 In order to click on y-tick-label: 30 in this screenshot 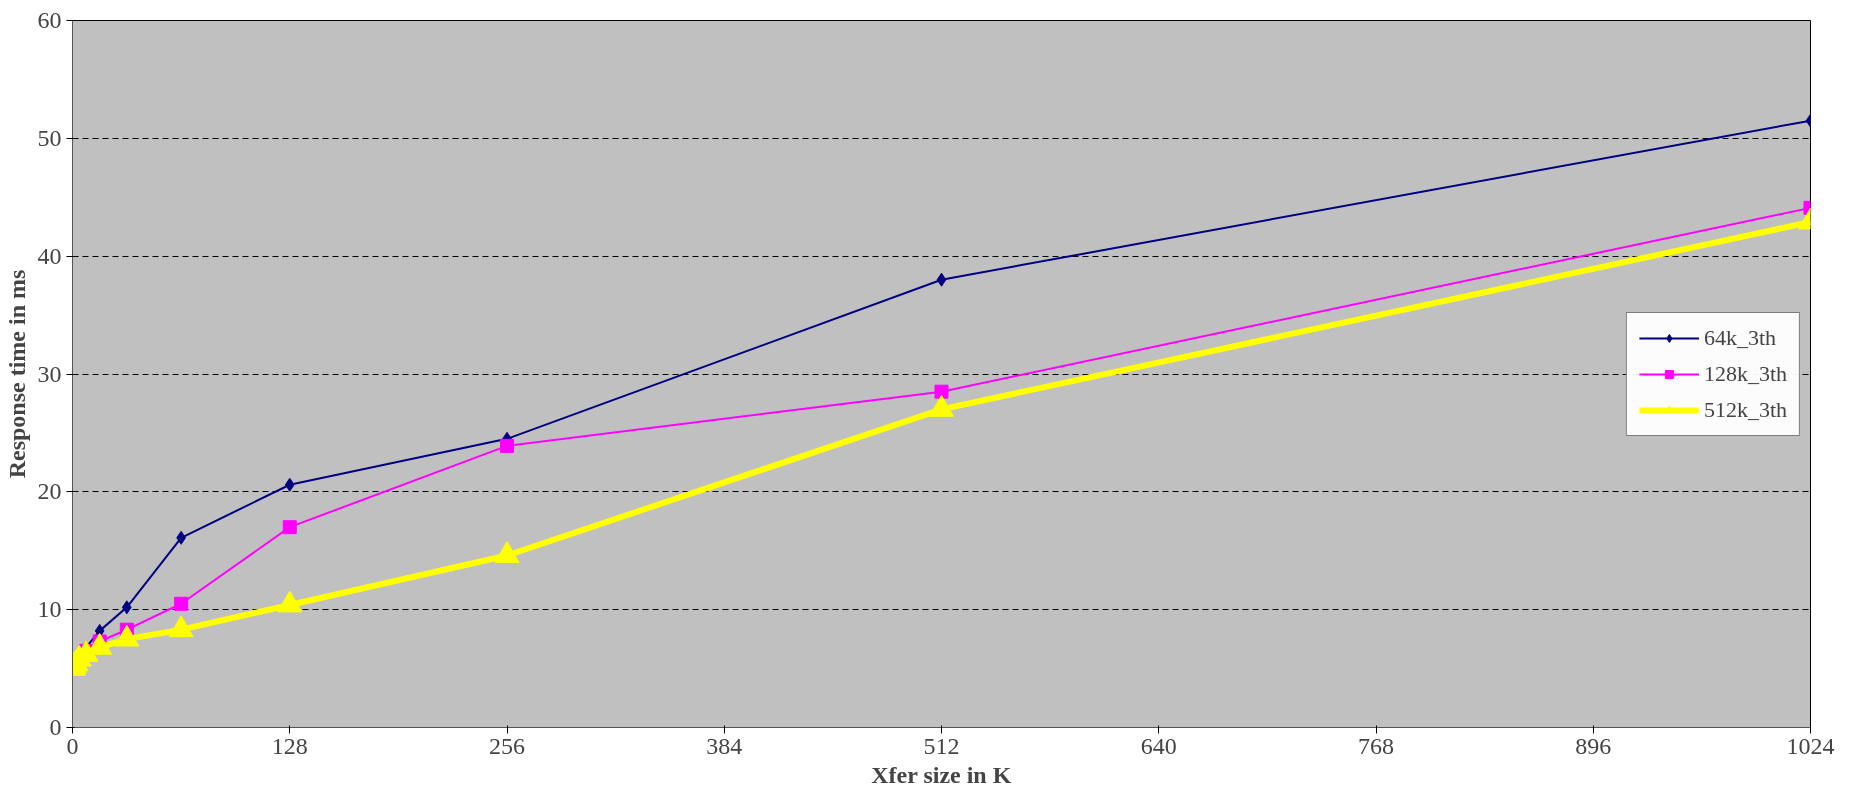, I will do `click(49, 373)`.